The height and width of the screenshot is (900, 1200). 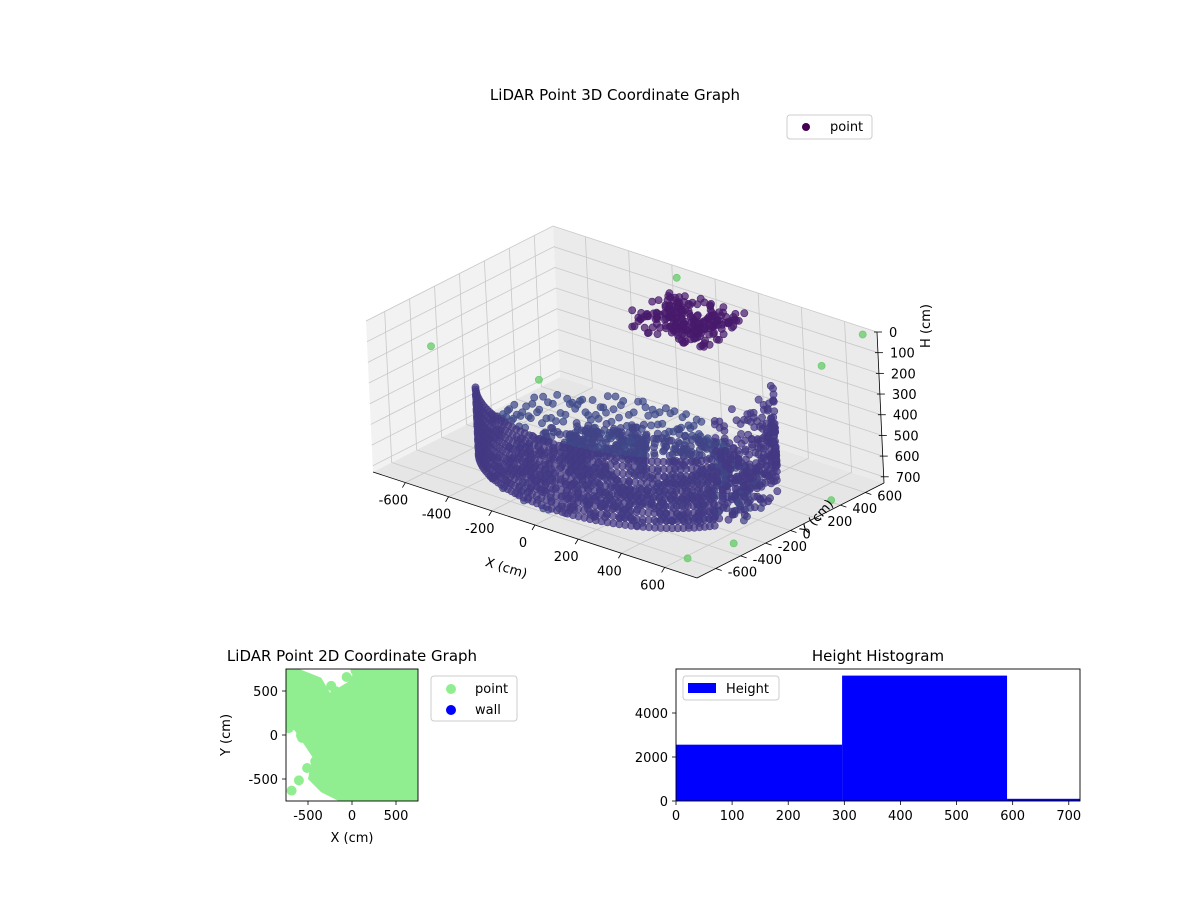 What do you see at coordinates (788, 816) in the screenshot?
I see `x-tick-label: 200` at bounding box center [788, 816].